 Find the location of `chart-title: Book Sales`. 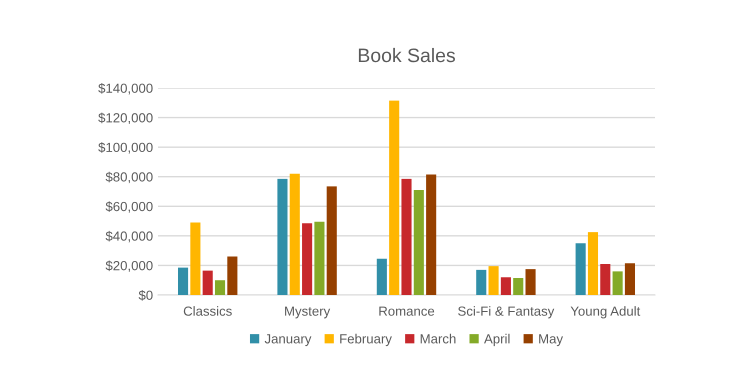

chart-title: Book Sales is located at coordinates (406, 55).